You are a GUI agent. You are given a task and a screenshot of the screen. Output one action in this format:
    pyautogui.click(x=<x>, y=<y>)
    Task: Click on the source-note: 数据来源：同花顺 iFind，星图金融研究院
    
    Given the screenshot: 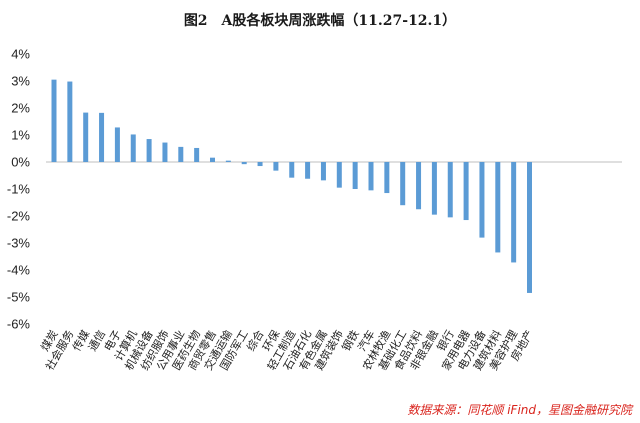 What is the action you would take?
    pyautogui.click(x=520, y=410)
    